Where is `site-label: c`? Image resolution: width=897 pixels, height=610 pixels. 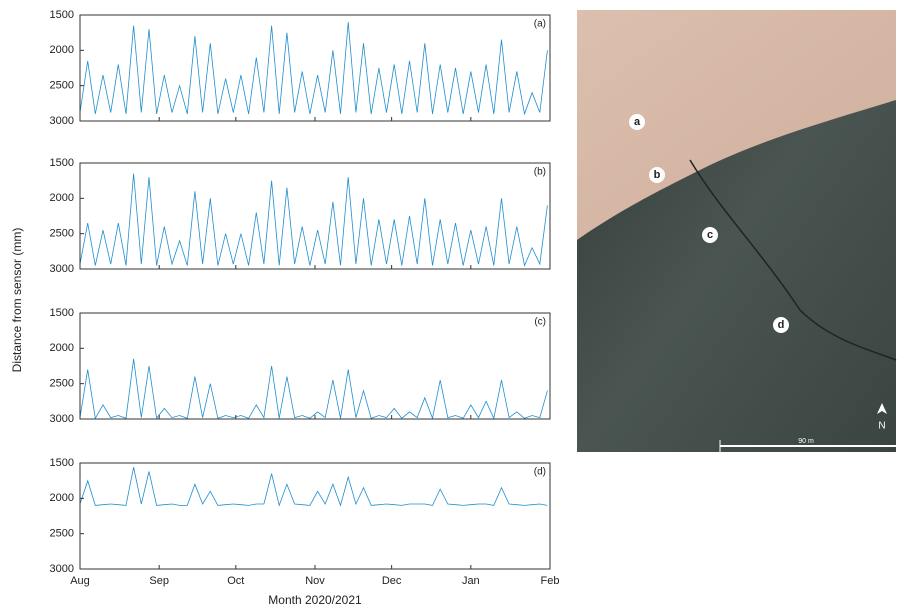
site-label: c is located at coordinates (710, 235).